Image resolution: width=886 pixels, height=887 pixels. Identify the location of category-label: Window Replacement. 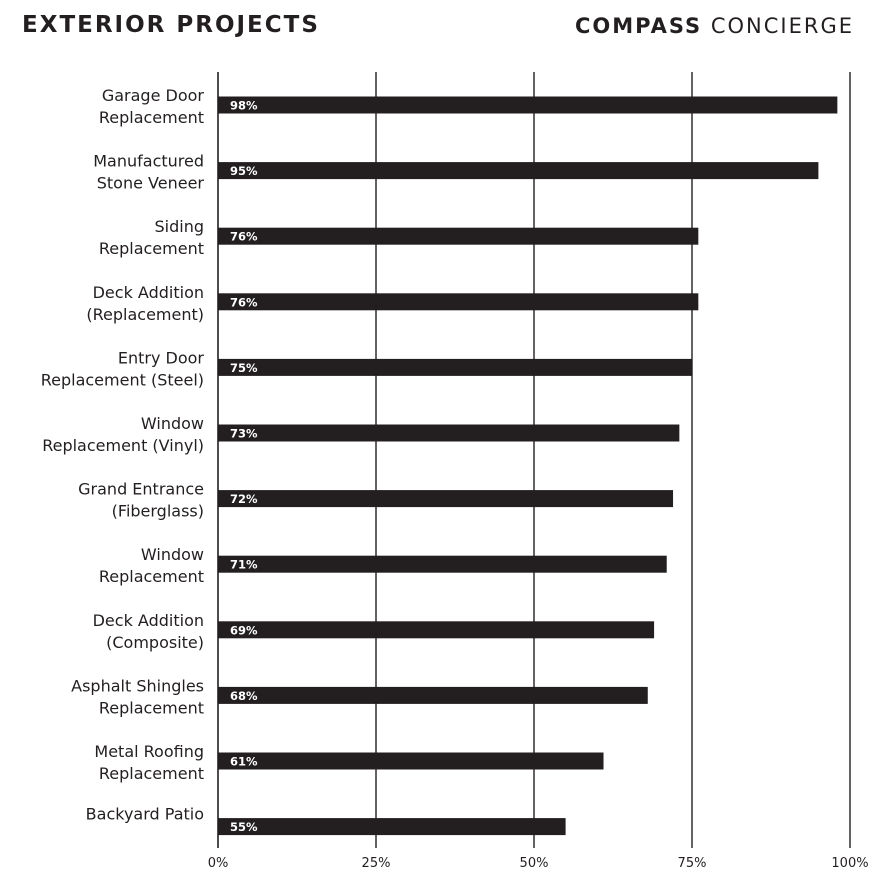
(151, 565).